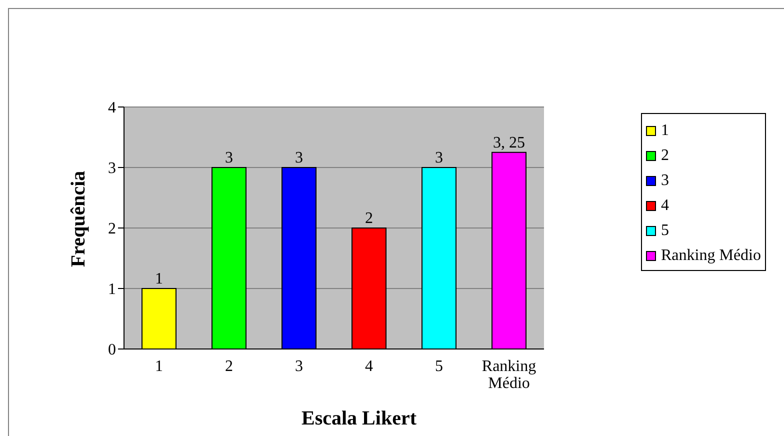 This screenshot has width=784, height=436. Describe the element at coordinates (159, 366) in the screenshot. I see `x-tick-label: 1` at that location.